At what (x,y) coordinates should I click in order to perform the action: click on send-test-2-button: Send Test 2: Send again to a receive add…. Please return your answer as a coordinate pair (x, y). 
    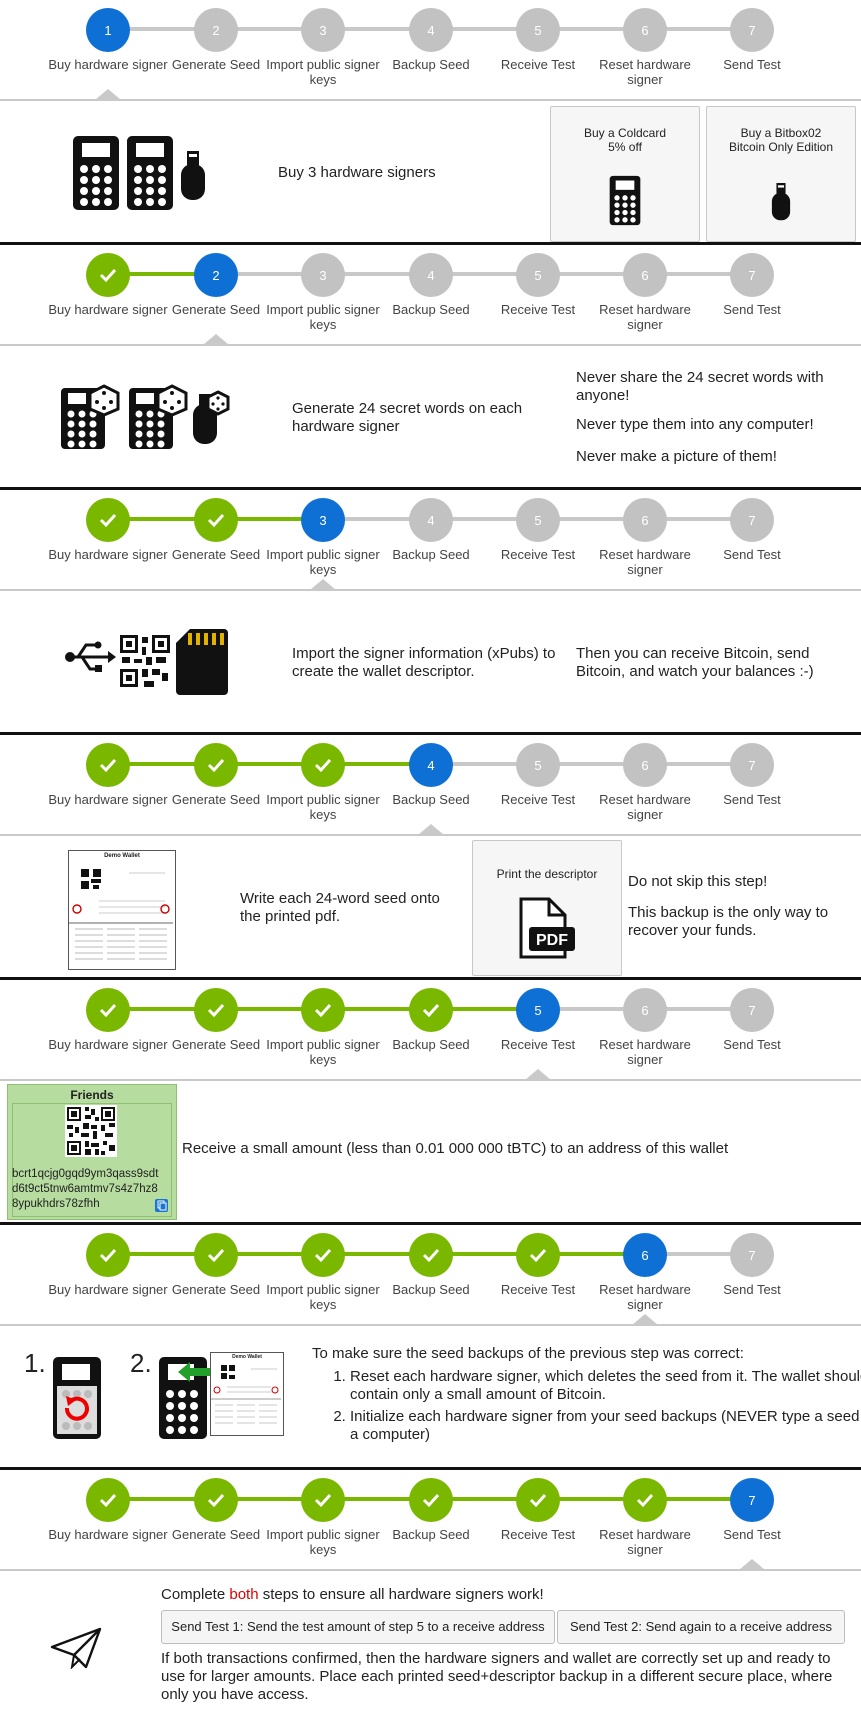
    Looking at the image, I should click on (701, 1627).